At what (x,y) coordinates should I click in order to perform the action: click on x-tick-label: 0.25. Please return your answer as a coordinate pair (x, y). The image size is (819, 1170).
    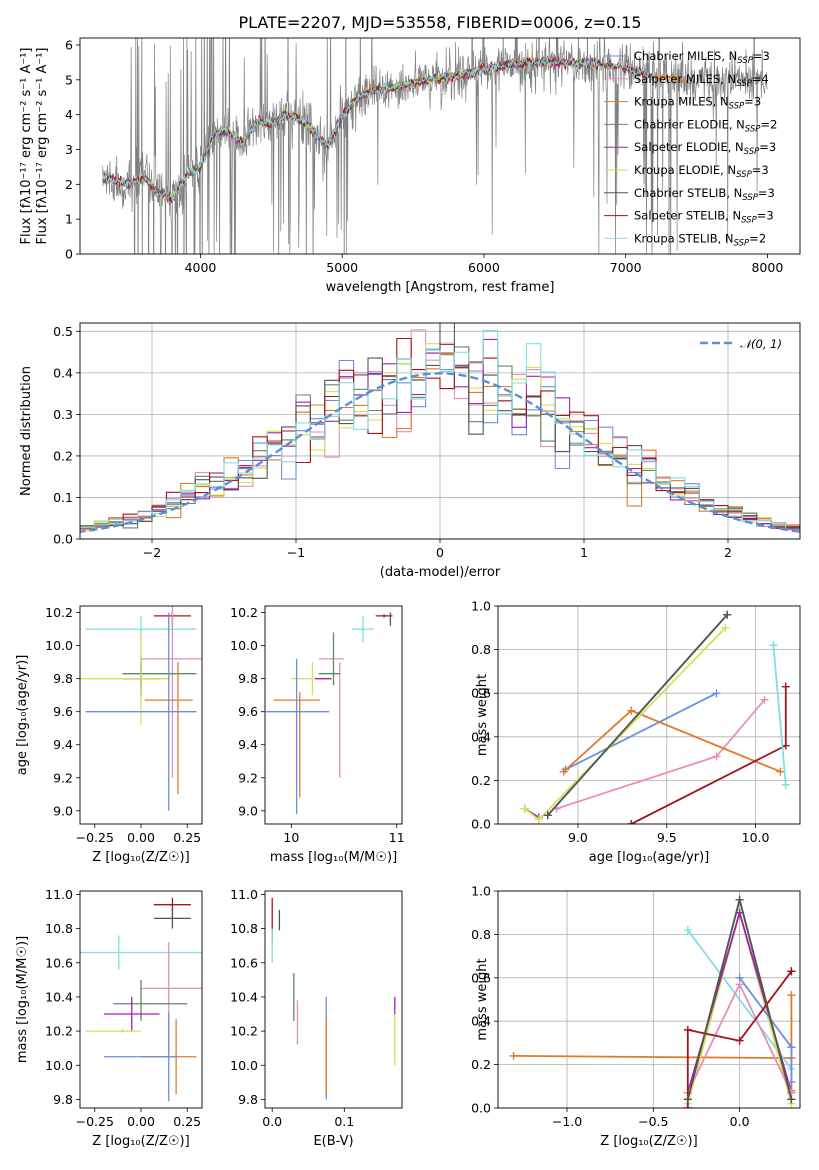
    Looking at the image, I should click on (187, 837).